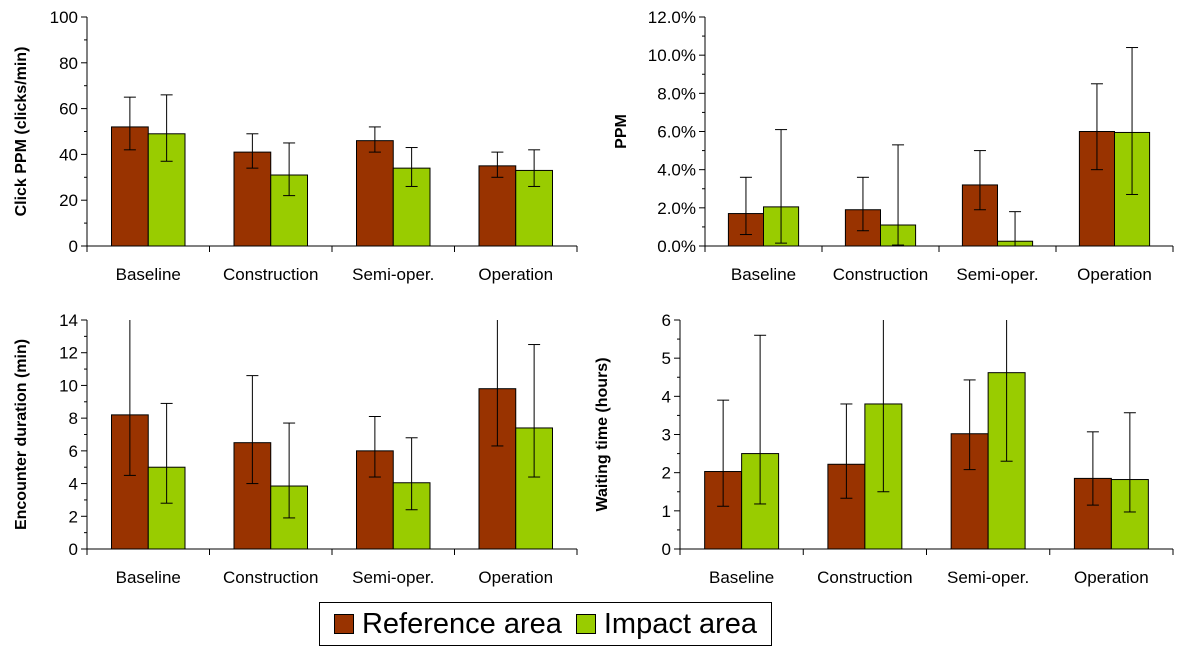 This screenshot has width=1185, height=652. Describe the element at coordinates (621, 131) in the screenshot. I see `y-axis-label: PPM` at that location.